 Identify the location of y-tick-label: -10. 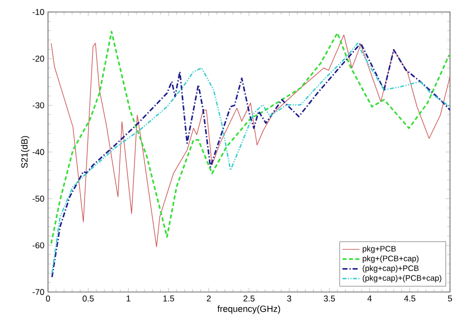
(38, 12).